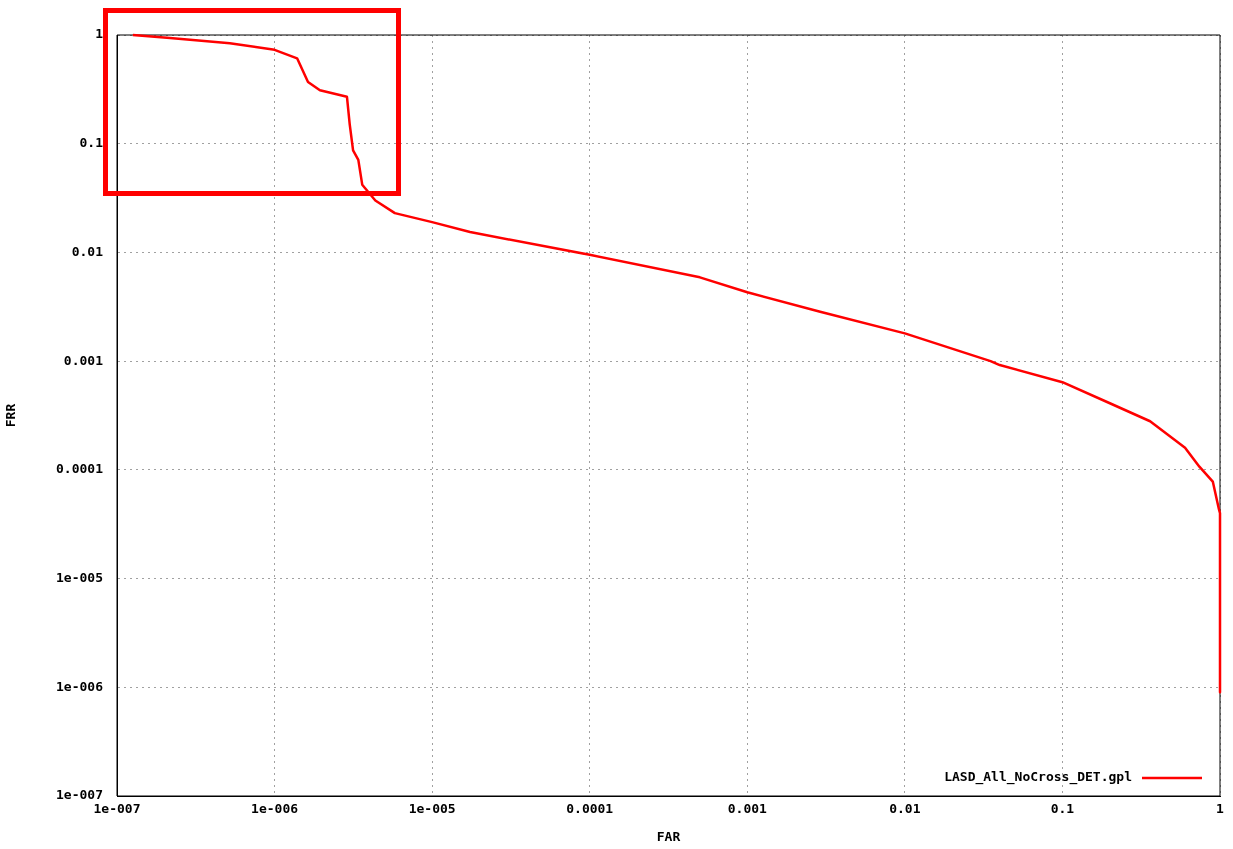 The width and height of the screenshot is (1233, 849). Describe the element at coordinates (117, 809) in the screenshot. I see `x-tick-label: 1e-007` at that location.